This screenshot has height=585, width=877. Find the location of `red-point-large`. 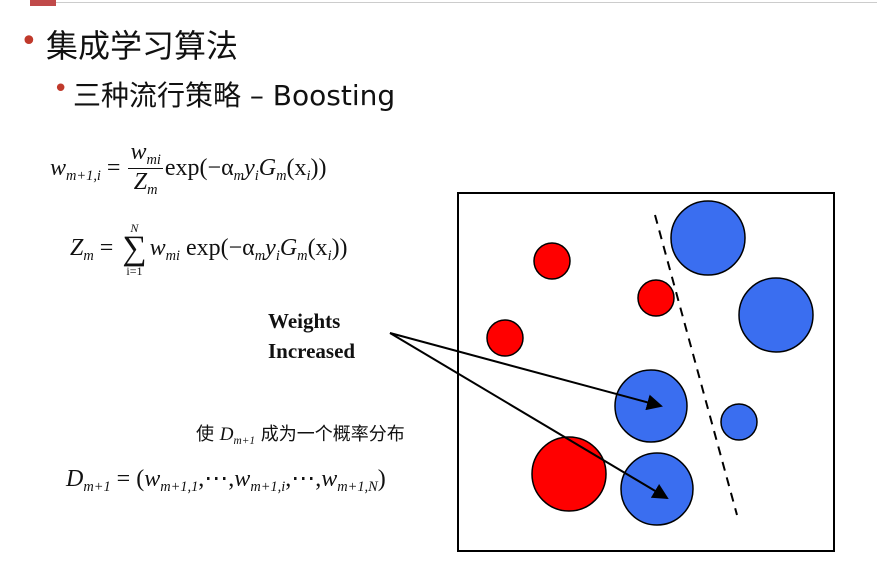

red-point-large is located at coordinates (569, 474).